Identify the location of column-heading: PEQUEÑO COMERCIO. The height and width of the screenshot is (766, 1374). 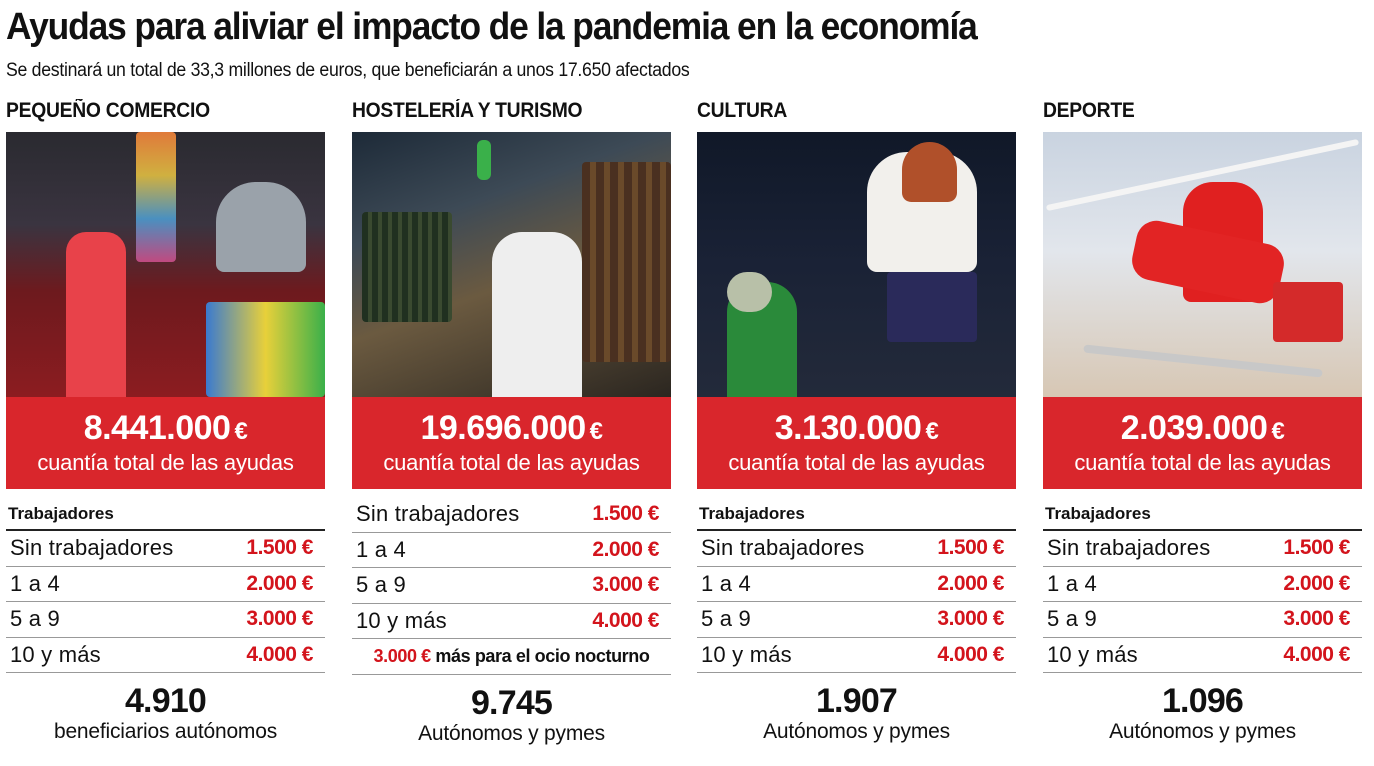
(108, 110).